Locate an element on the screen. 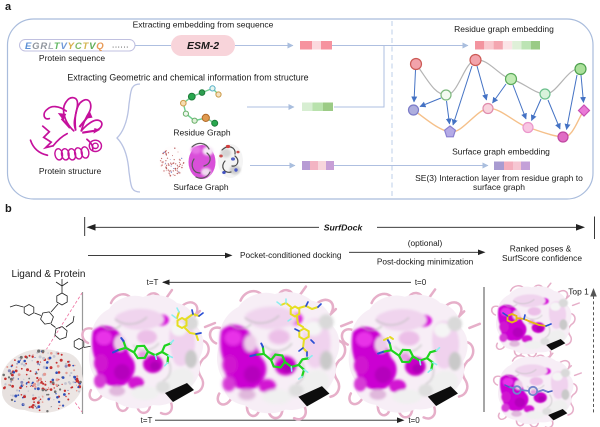 This screenshot has height=427, width=600. svg-text: SurfScore confidence is located at coordinates (542, 258).